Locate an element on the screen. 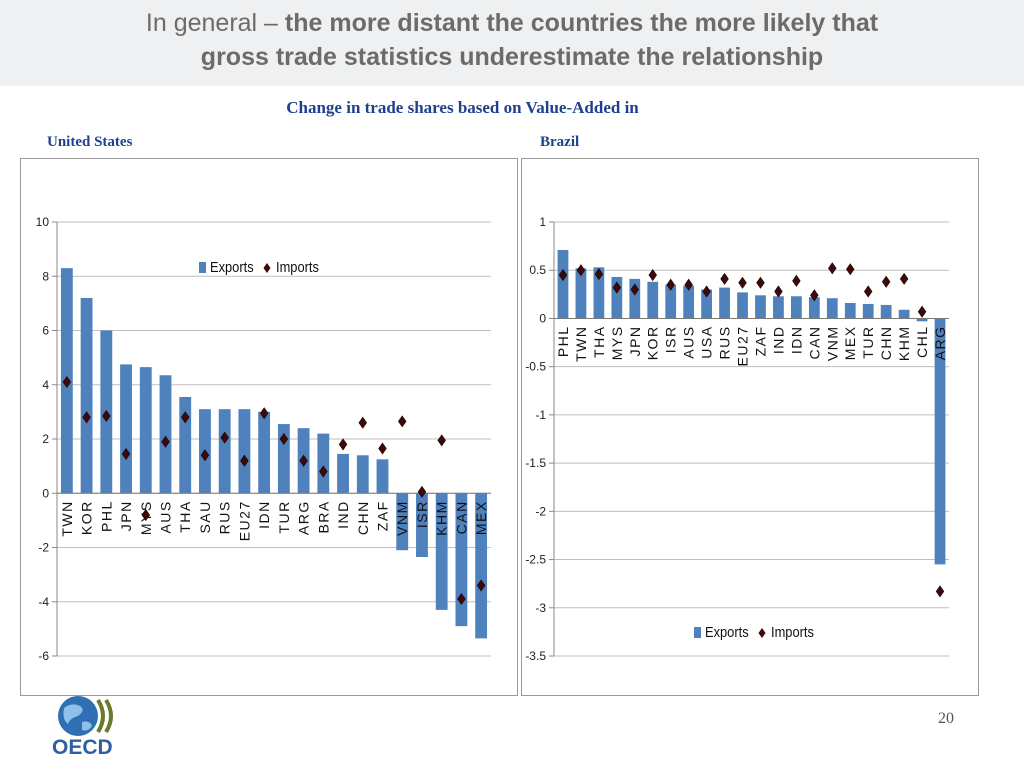 Image resolution: width=1024 pixels, height=768 pixels. y-tick-label: 4 is located at coordinates (45, 385).